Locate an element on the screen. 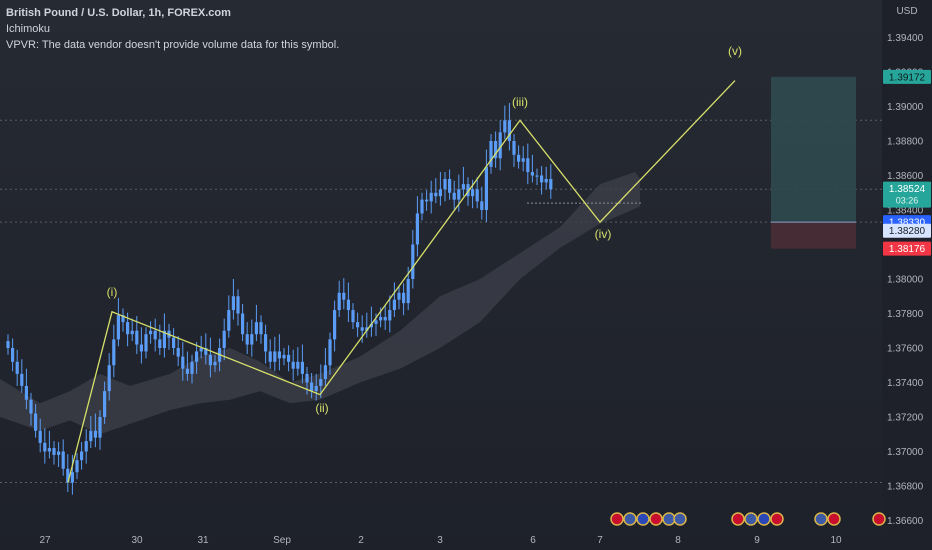  price-tick-label: 1.36600 is located at coordinates (905, 521).